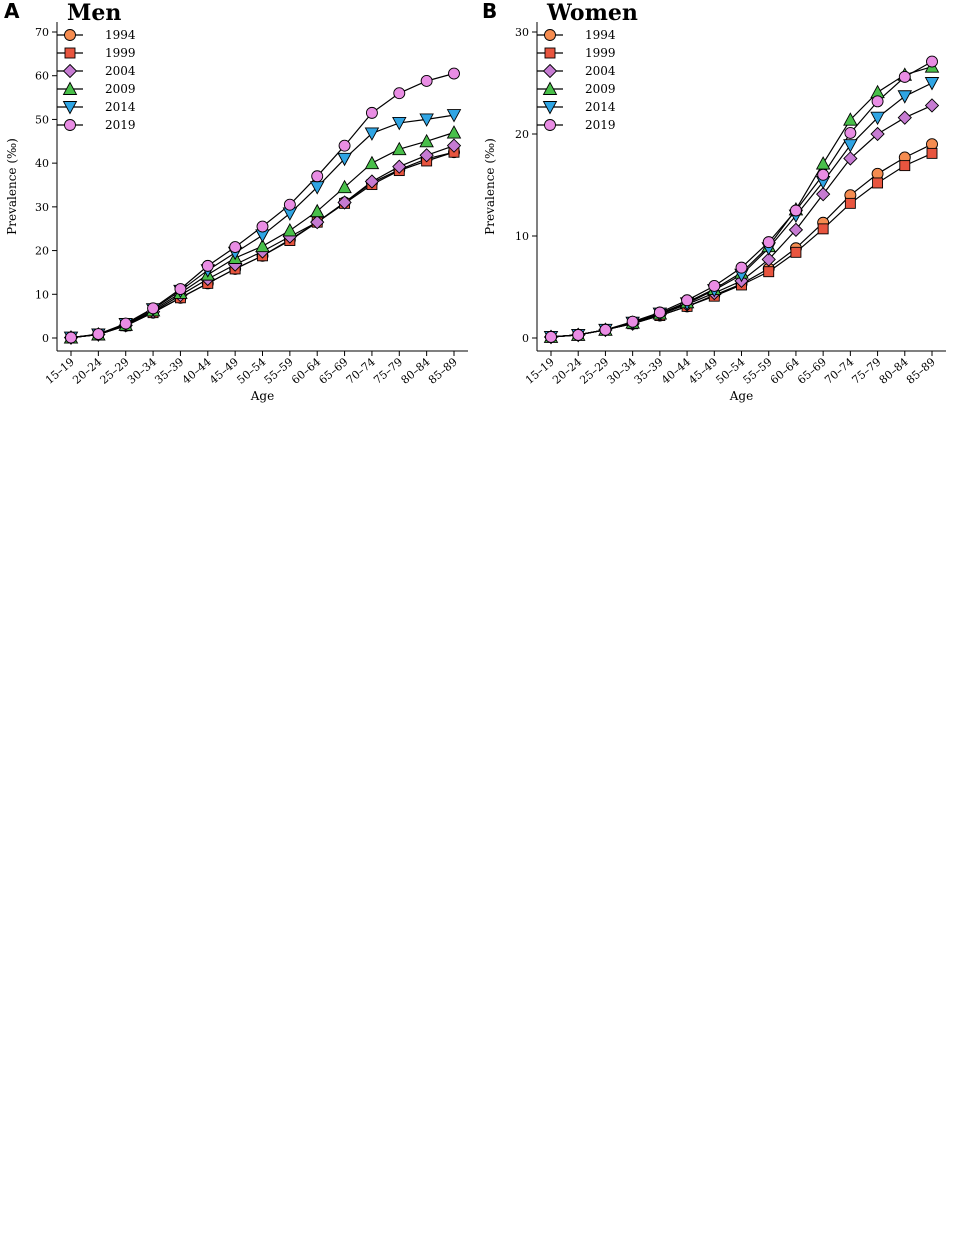 This screenshot has height=1253, width=957. What do you see at coordinates (522, 134) in the screenshot?
I see `y-tick-label: 20` at bounding box center [522, 134].